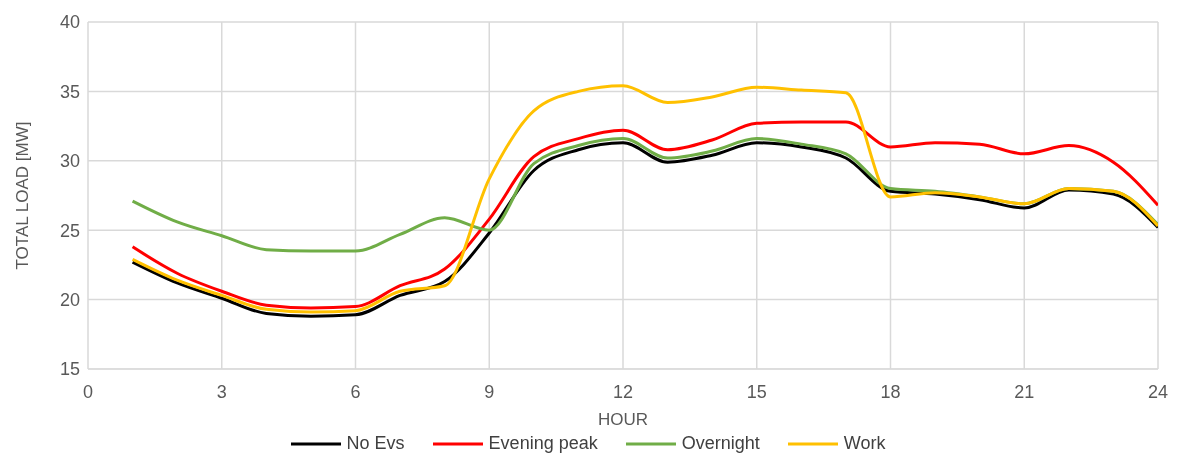 The height and width of the screenshot is (454, 1182). I want to click on x-tick-label: 9, so click(489, 391).